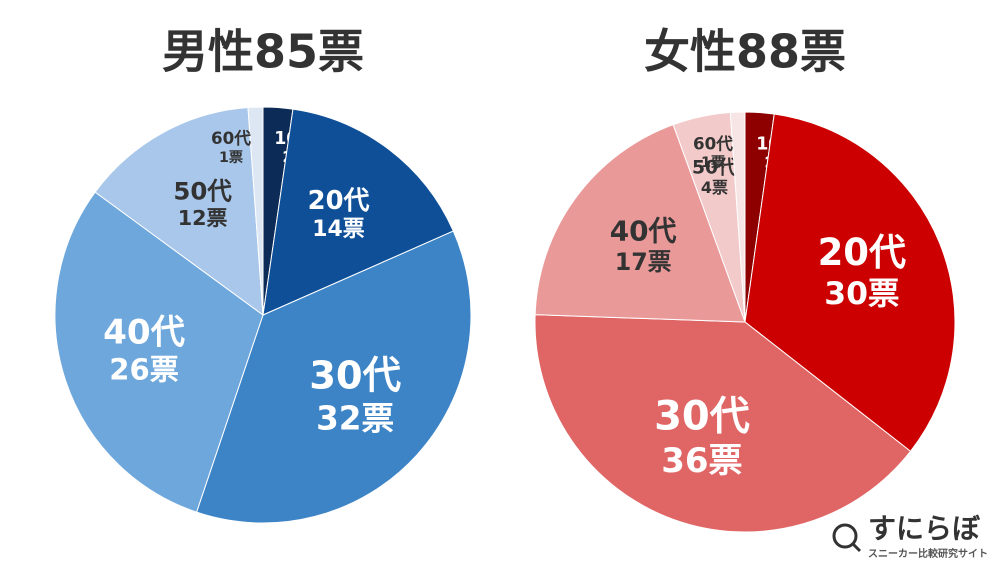 Image resolution: width=1000 pixels, height=563 pixels. I want to click on chart-title: 男性85票, so click(263, 52).